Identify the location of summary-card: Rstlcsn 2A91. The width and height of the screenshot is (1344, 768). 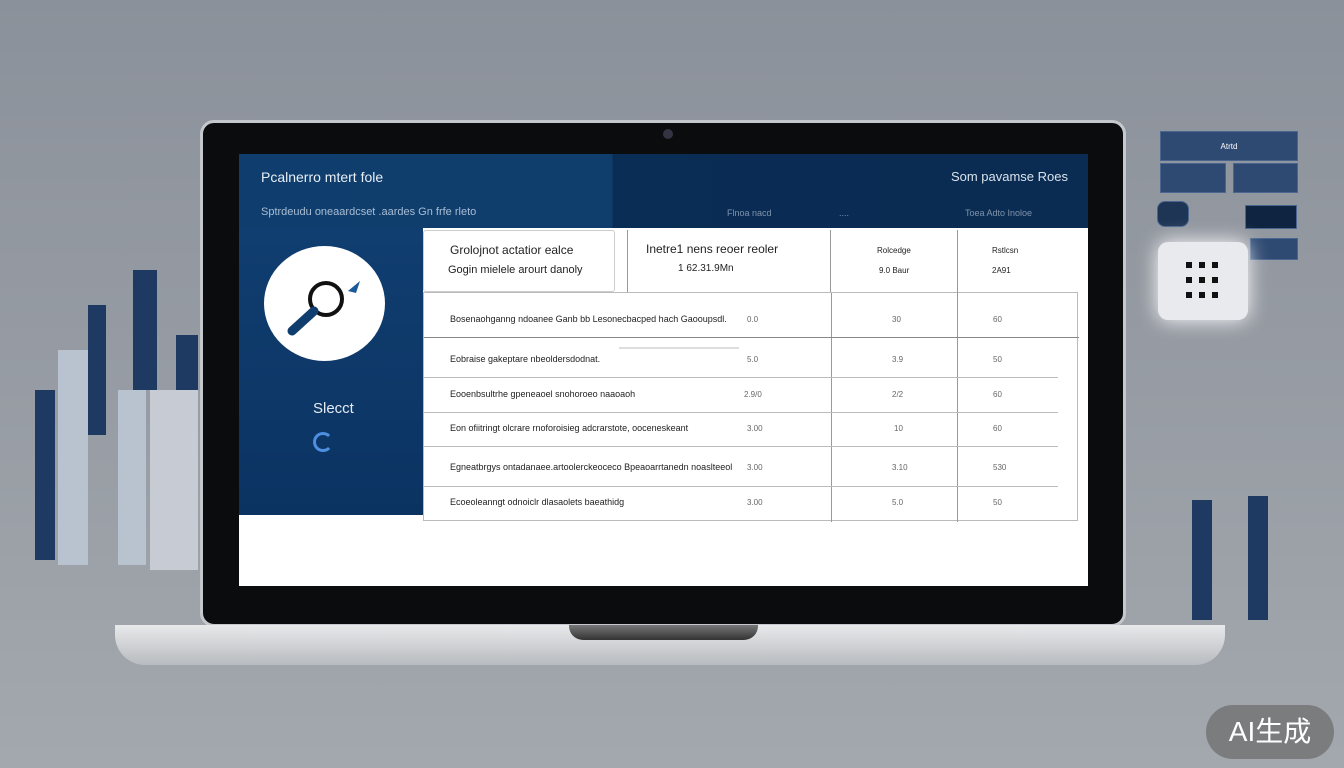
(1022, 261).